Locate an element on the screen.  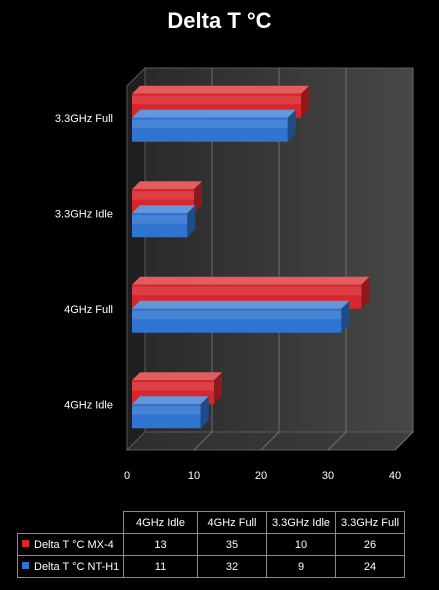
data-table-header-row: 4GHz Idle 4GHz Full 3.3GHz Idle 3.3GHz Full is located at coordinates (211, 522).